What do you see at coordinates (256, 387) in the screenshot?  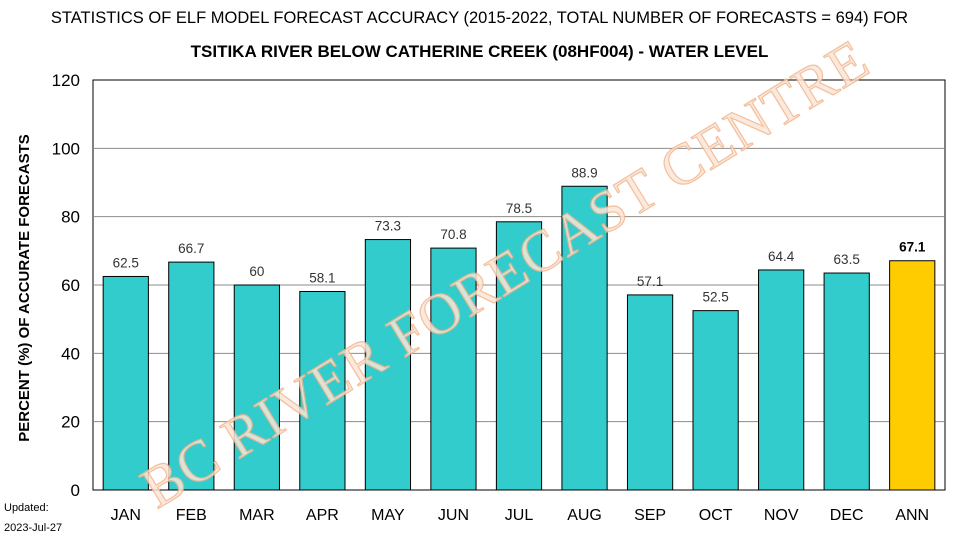 I see `bar-mar` at bounding box center [256, 387].